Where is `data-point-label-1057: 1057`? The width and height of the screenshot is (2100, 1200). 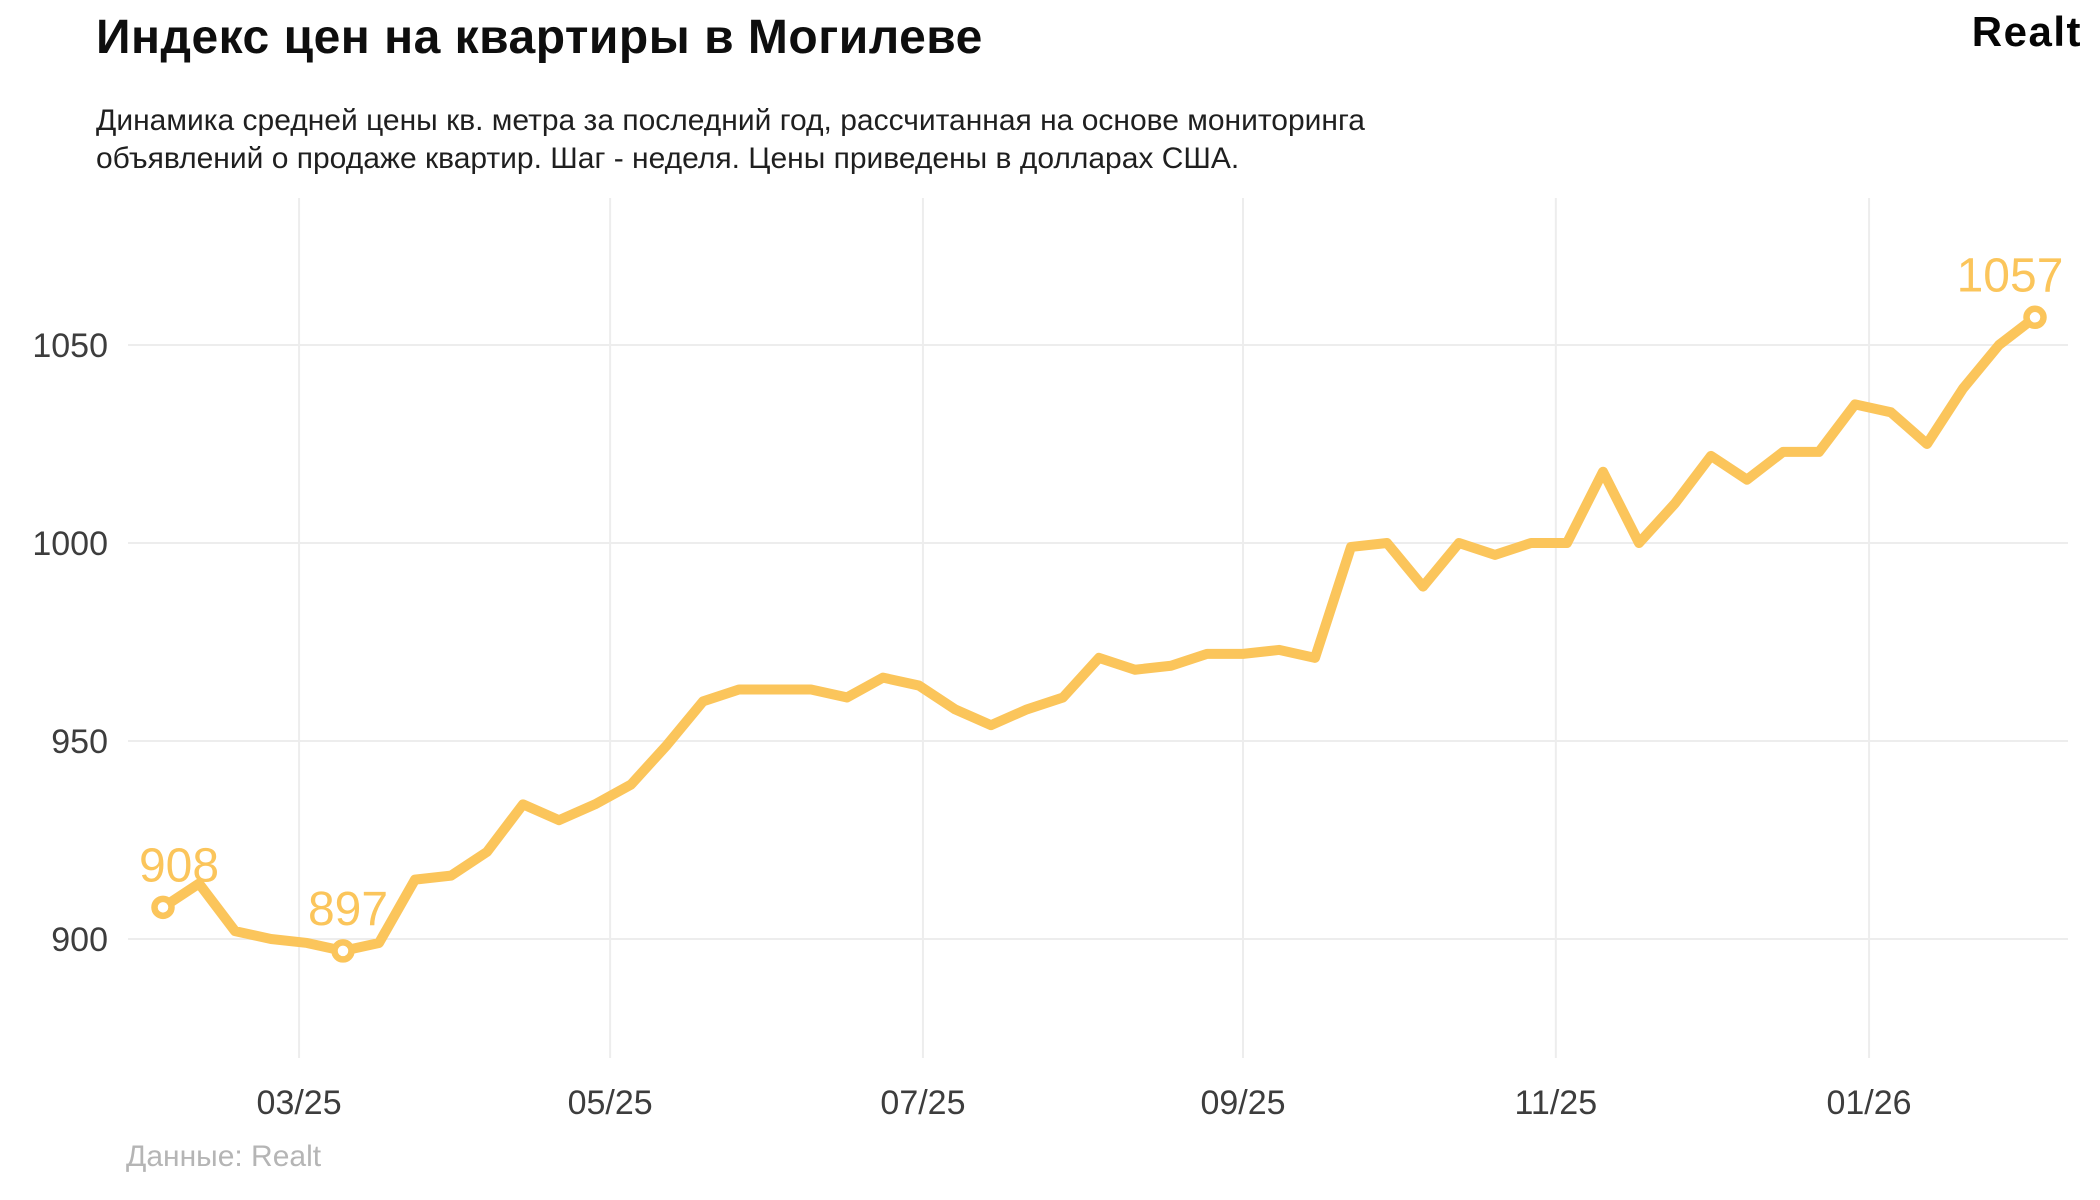
data-point-label-1057: 1057 is located at coordinates (2010, 275).